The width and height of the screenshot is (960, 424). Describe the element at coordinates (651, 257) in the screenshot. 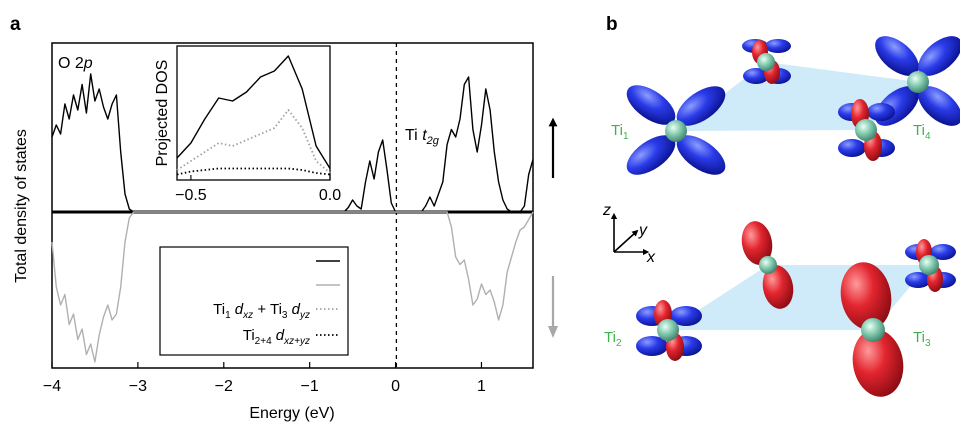

I see `x-axis-label: x` at that location.